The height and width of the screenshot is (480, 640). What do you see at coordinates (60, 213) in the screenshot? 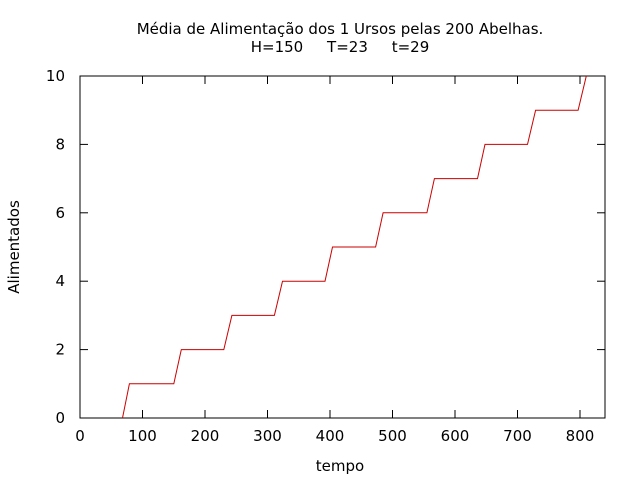
I see `y-tick-label: 6` at bounding box center [60, 213].